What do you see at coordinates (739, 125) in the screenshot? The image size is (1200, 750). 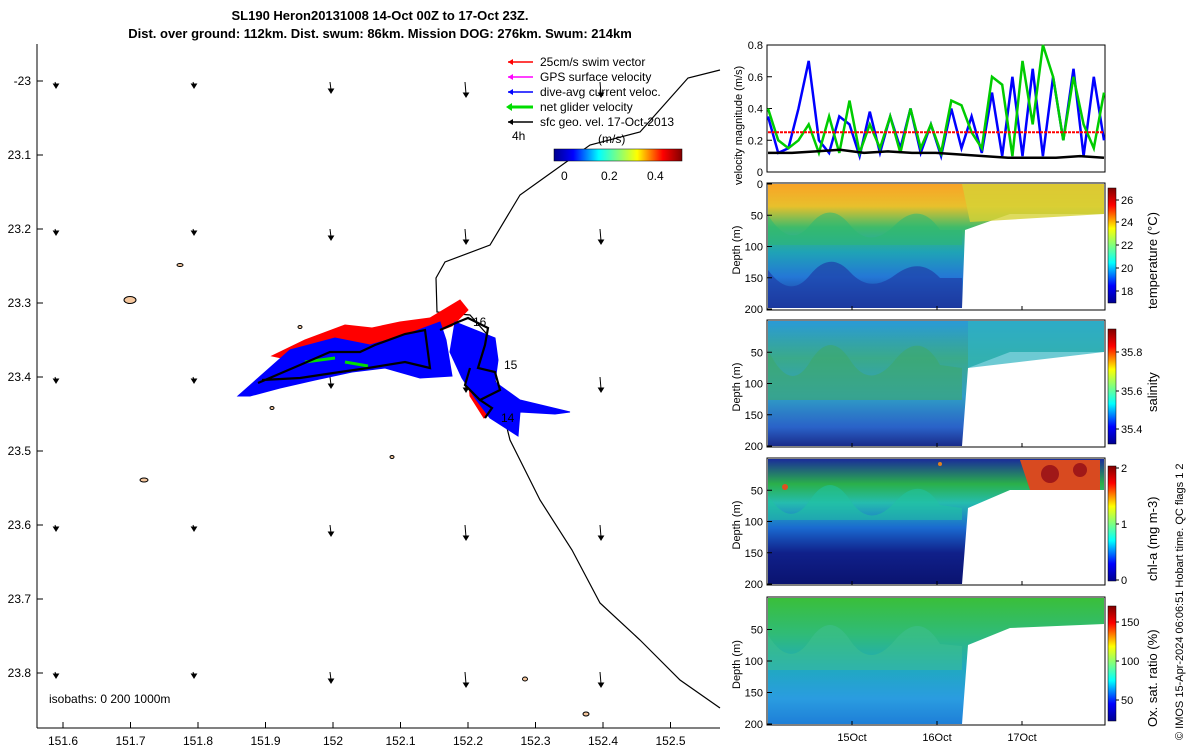 I see `velocity-ylabel: velocity magnitude (m/s)` at bounding box center [739, 125].